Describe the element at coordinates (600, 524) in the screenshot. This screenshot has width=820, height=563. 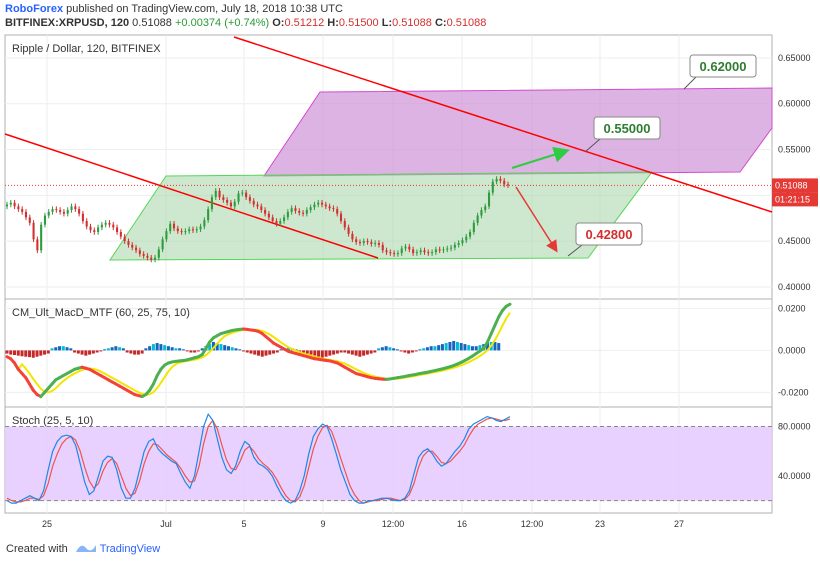
I see `x-tick-label-23: 23` at that location.